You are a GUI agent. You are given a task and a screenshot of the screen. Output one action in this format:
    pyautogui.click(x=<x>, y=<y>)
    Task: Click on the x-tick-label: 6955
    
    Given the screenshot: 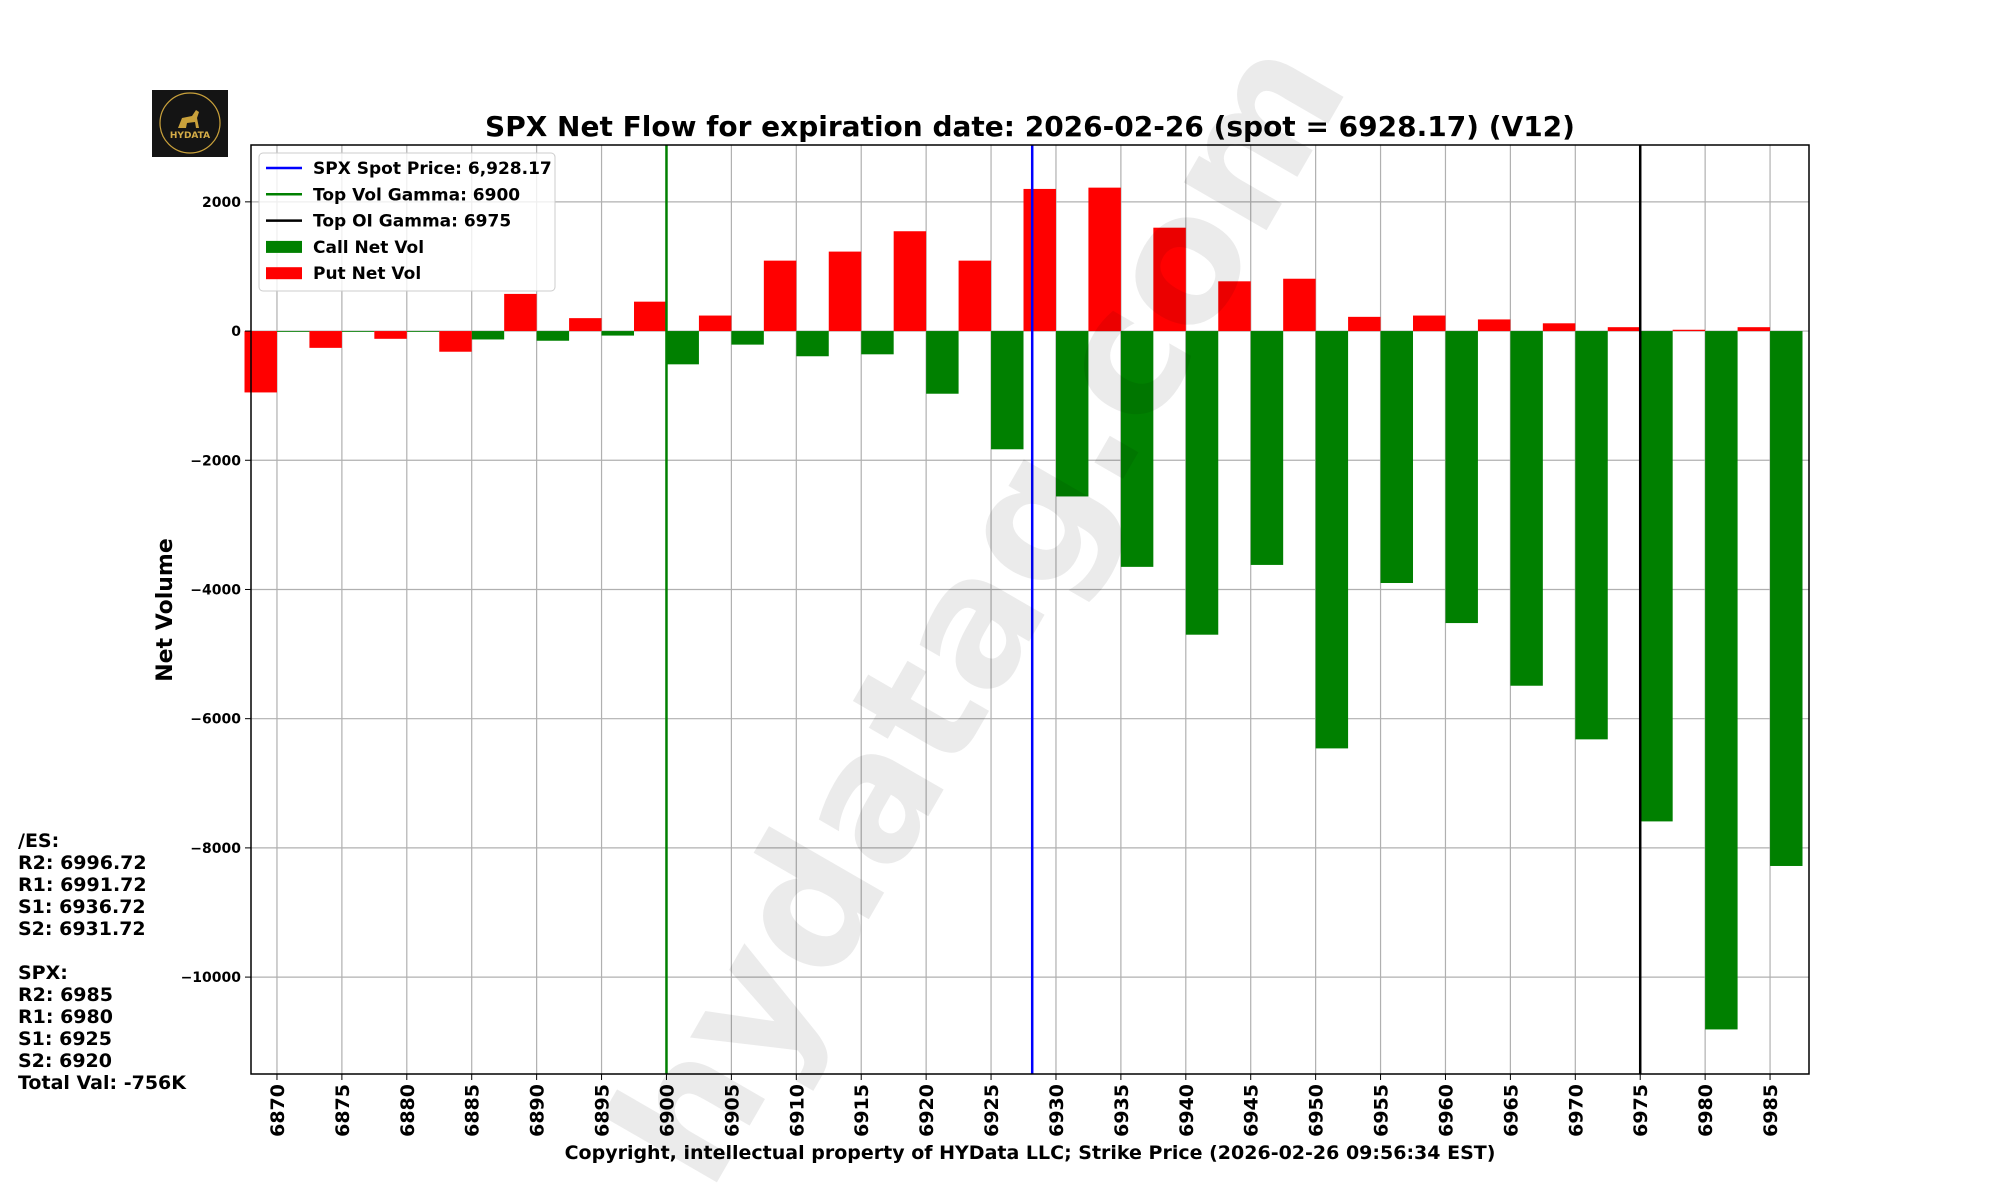 What is the action you would take?
    pyautogui.click(x=1382, y=1110)
    